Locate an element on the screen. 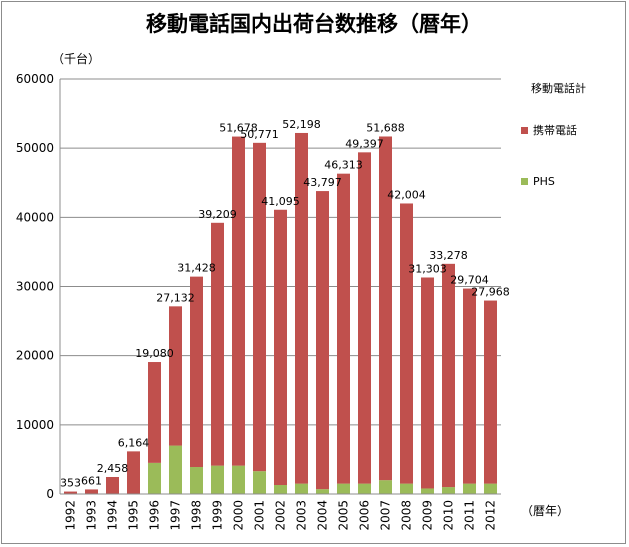 The height and width of the screenshot is (547, 629). chart-title: 移動電話国内出荷台数推移（暦年） is located at coordinates (314, 24).